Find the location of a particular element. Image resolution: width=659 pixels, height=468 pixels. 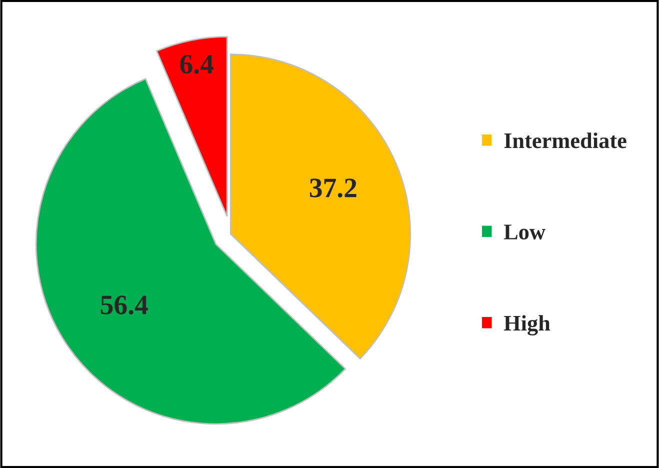

legend-label: High is located at coordinates (527, 325).